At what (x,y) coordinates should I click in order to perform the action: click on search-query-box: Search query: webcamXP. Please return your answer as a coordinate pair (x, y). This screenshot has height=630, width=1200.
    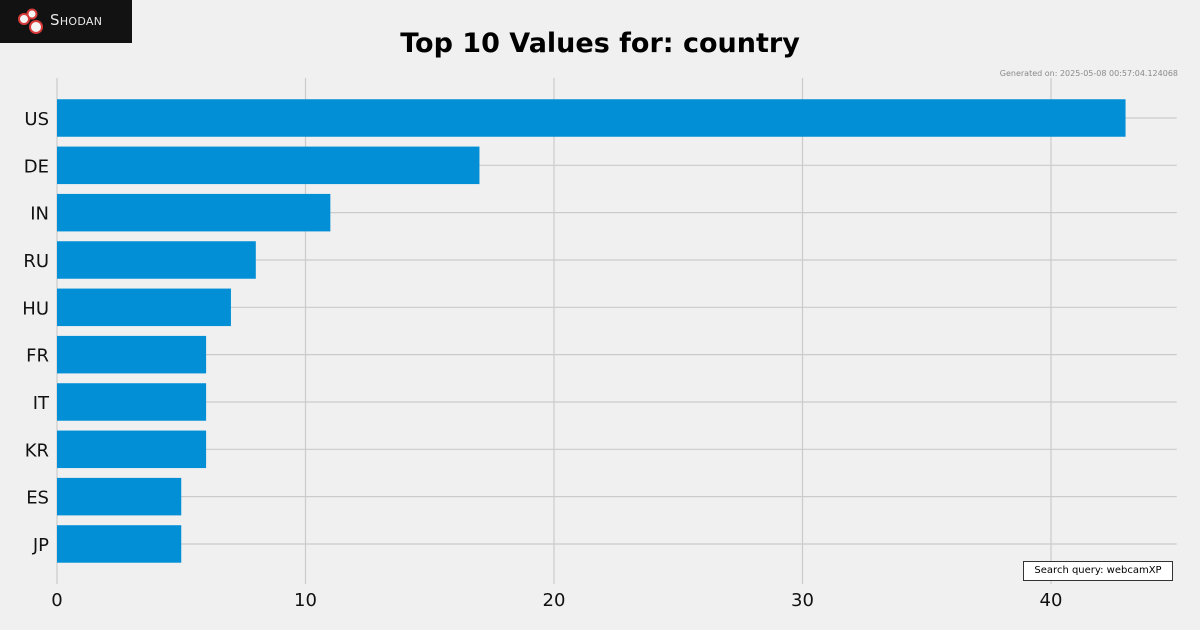
    Looking at the image, I should click on (1098, 571).